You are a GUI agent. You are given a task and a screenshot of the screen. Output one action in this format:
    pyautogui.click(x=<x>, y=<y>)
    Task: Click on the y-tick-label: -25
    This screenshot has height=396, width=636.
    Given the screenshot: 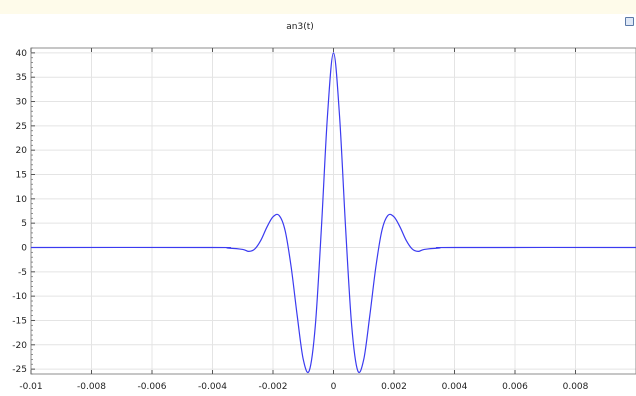 What is the action you would take?
    pyautogui.click(x=19, y=370)
    